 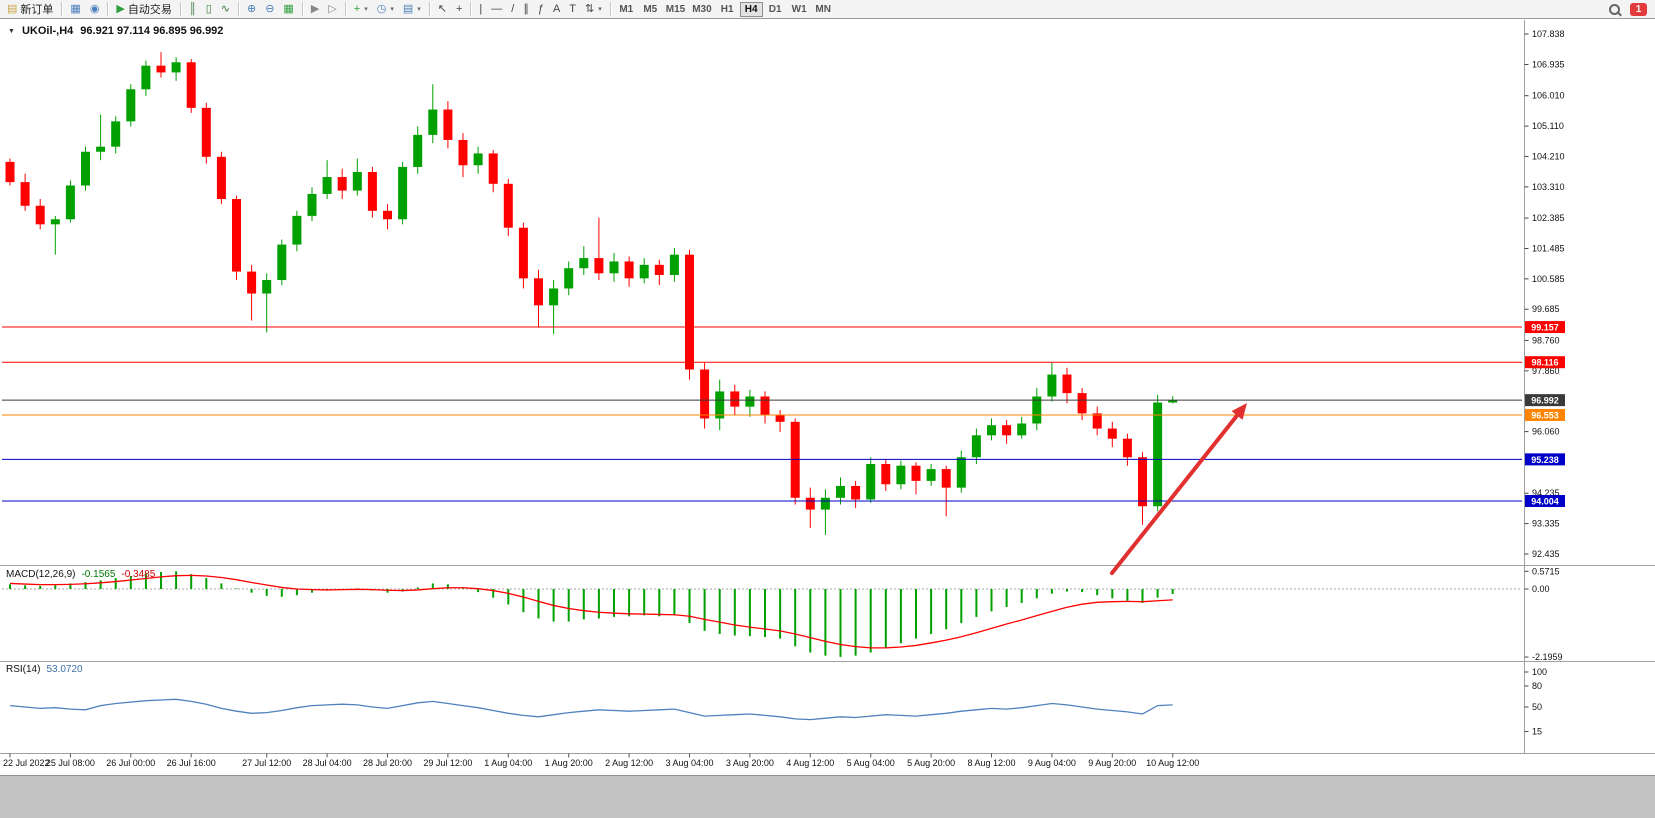 I want to click on svg-text: 98.760, so click(x=1546, y=340).